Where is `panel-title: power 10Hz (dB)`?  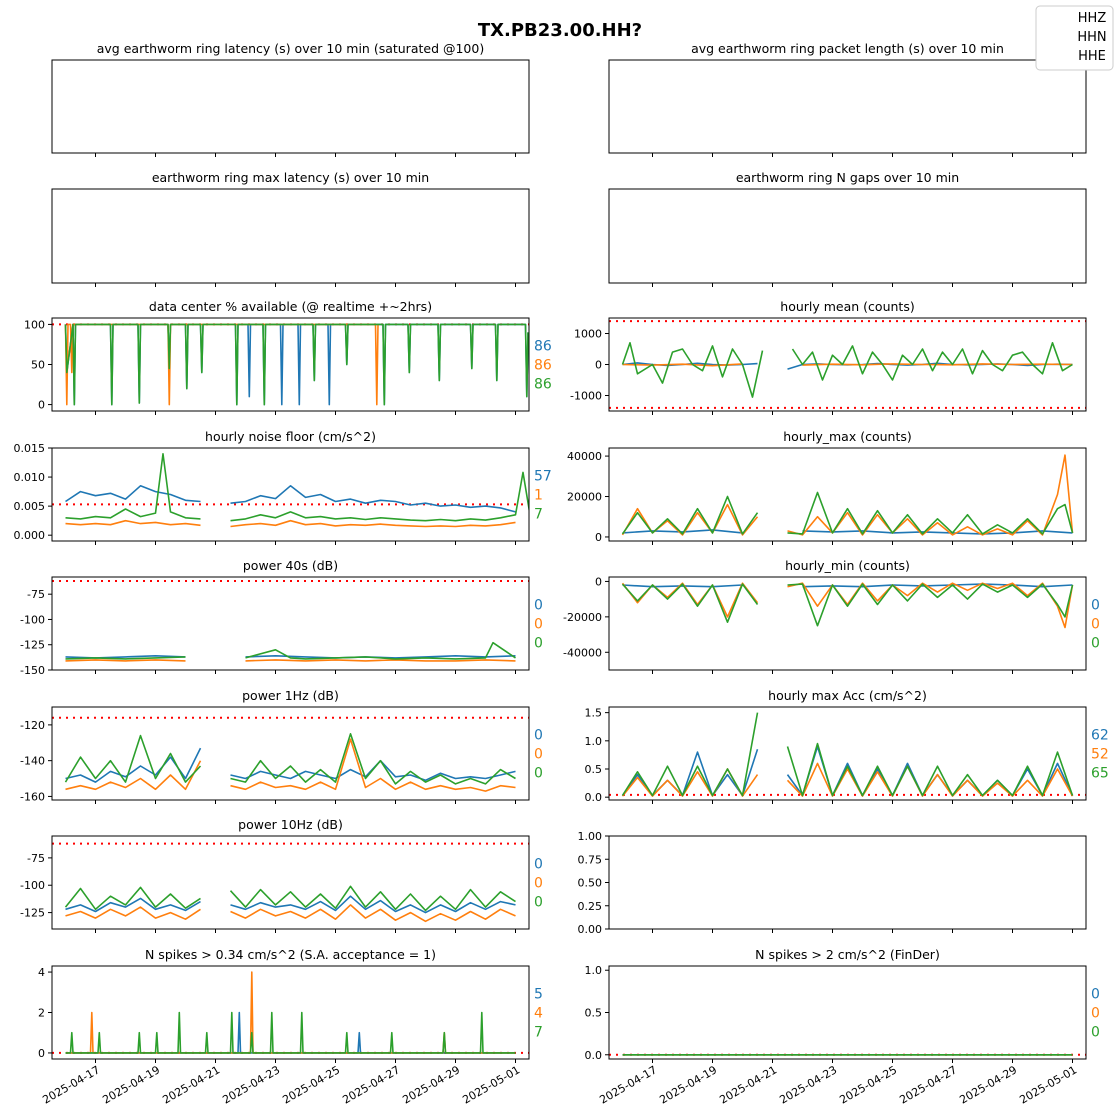
panel-title: power 10Hz (dB) is located at coordinates (290, 824).